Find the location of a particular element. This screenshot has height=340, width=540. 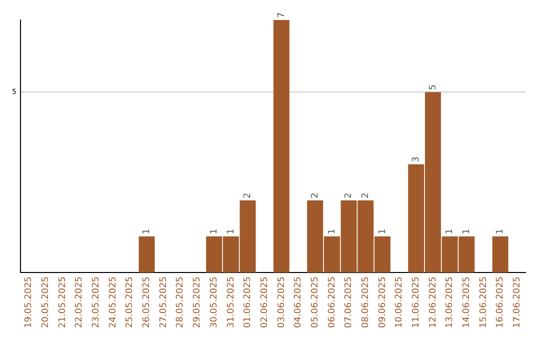

x-tick-label: 13.06.2025 is located at coordinates (450, 302).